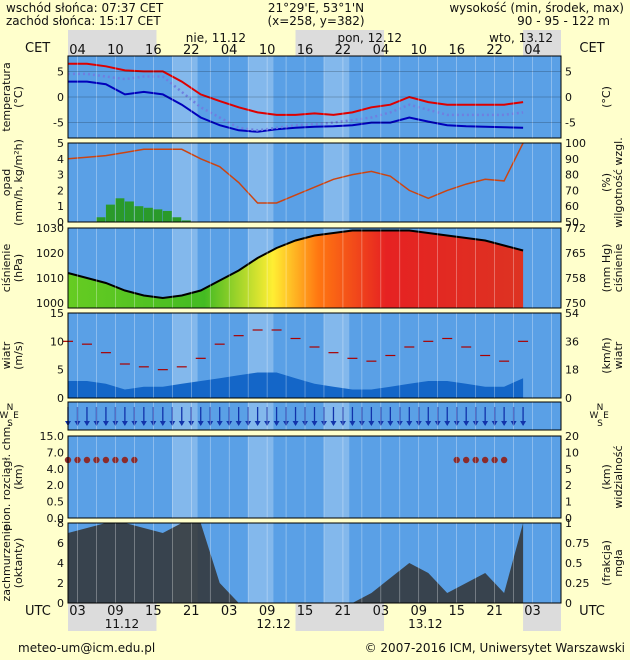  Describe the element at coordinates (6, 562) in the screenshot. I see `left-axis-title: zachmurzenie` at that location.